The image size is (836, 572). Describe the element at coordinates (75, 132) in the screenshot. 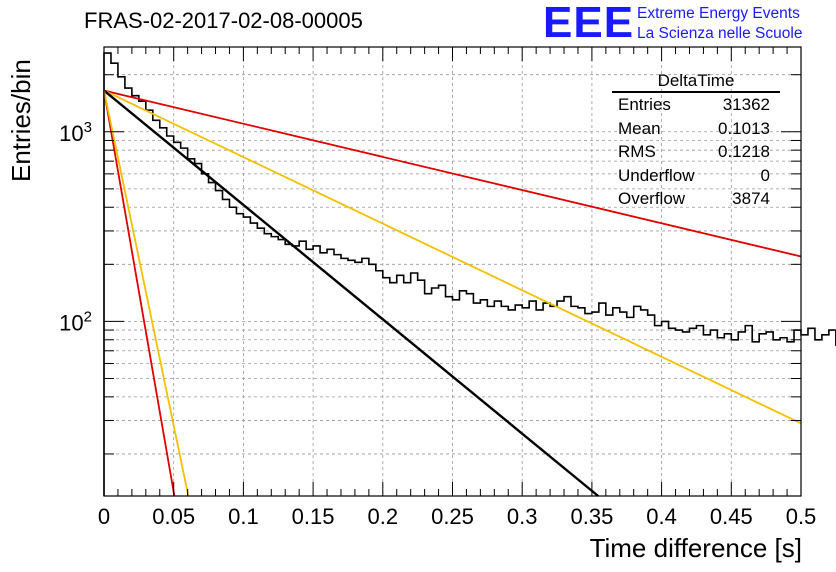

I see `y-tick-label: 10³` at that location.